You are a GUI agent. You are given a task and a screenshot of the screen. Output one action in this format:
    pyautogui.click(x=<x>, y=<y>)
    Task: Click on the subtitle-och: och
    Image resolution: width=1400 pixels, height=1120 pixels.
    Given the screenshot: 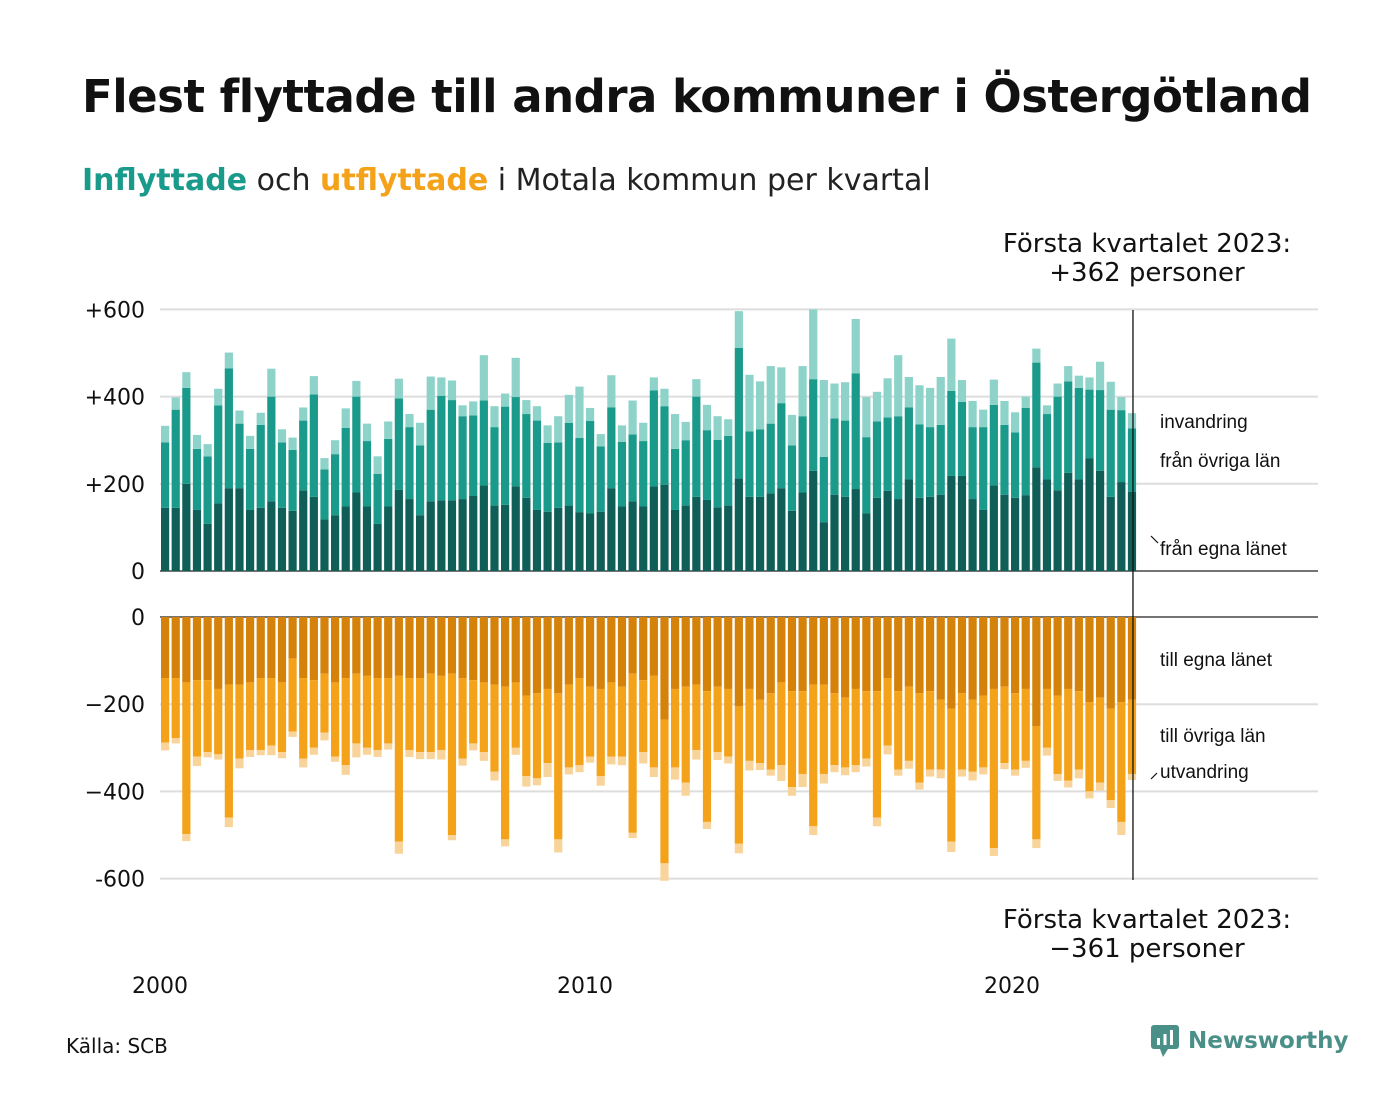 What is the action you would take?
    pyautogui.click(x=283, y=180)
    